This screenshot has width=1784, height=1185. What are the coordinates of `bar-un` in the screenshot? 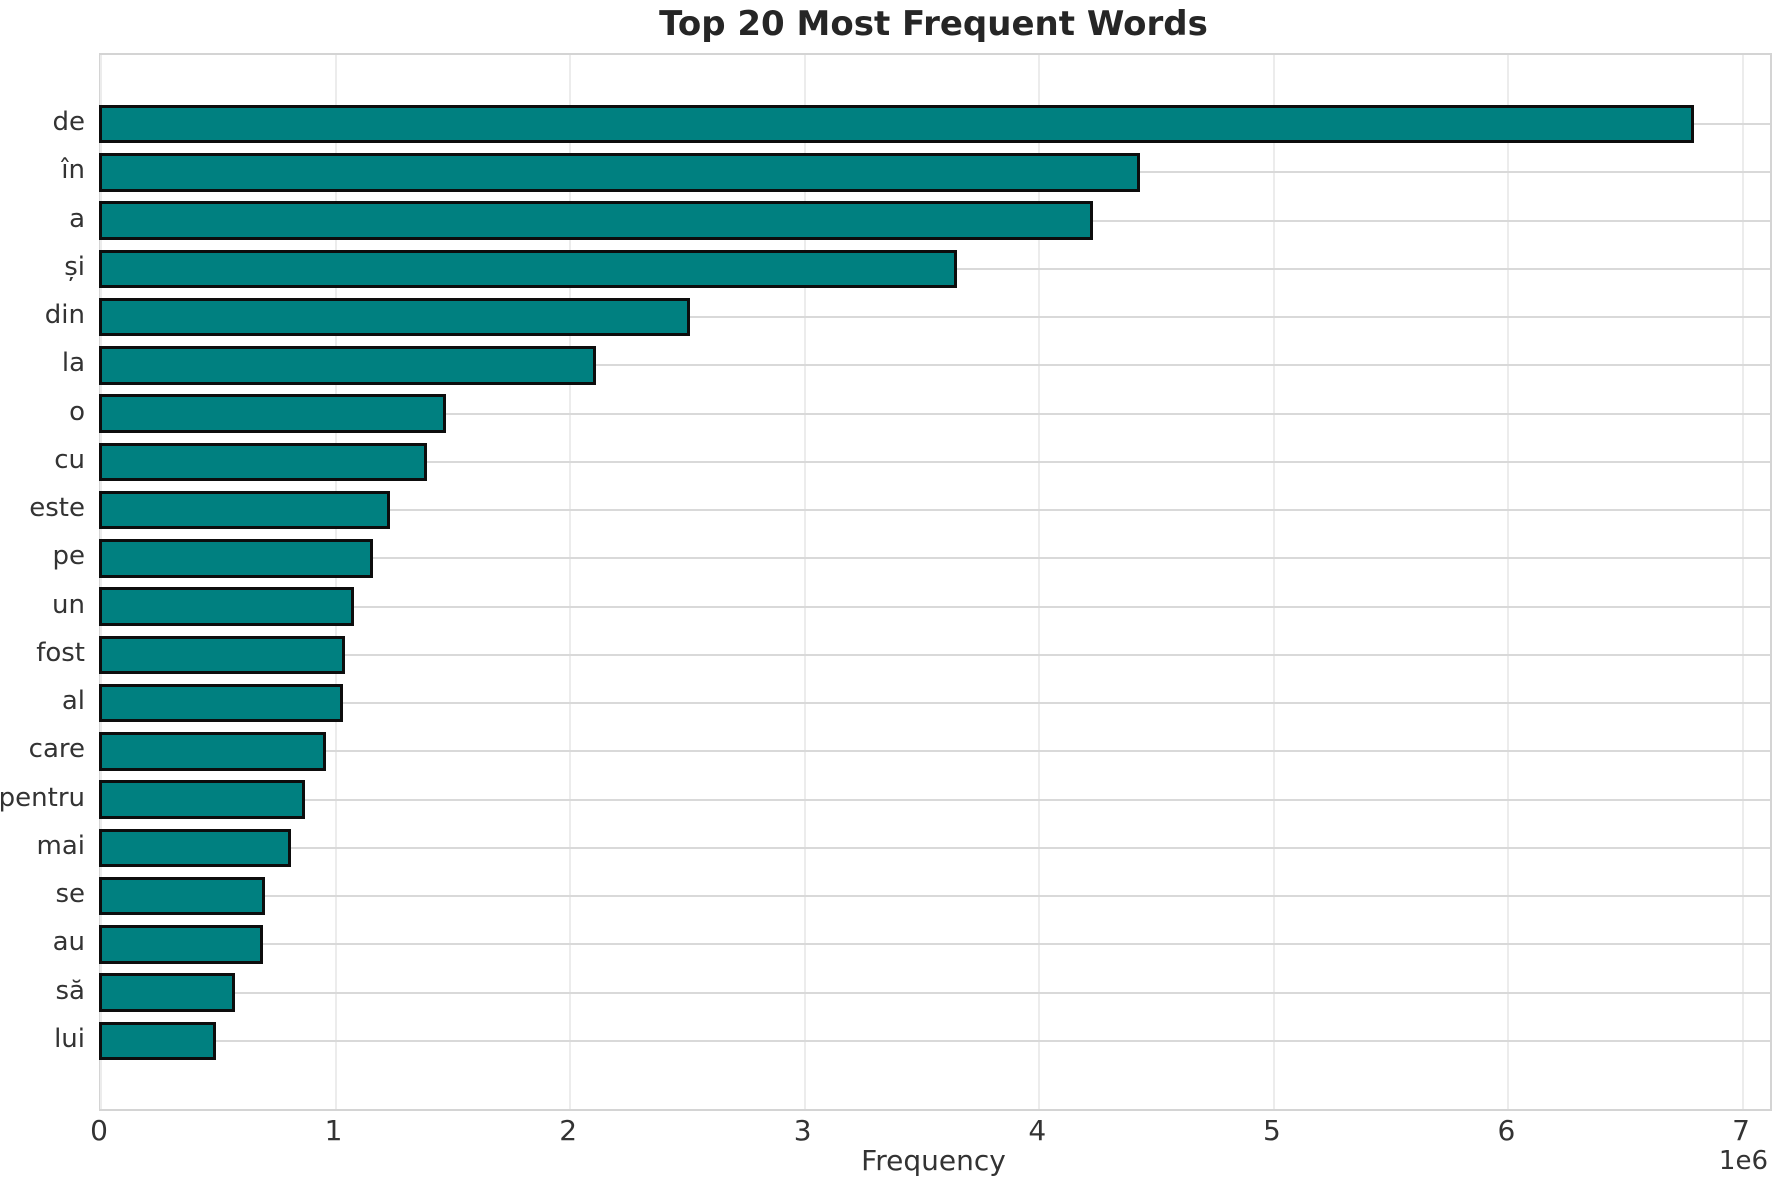 It's located at (227, 606).